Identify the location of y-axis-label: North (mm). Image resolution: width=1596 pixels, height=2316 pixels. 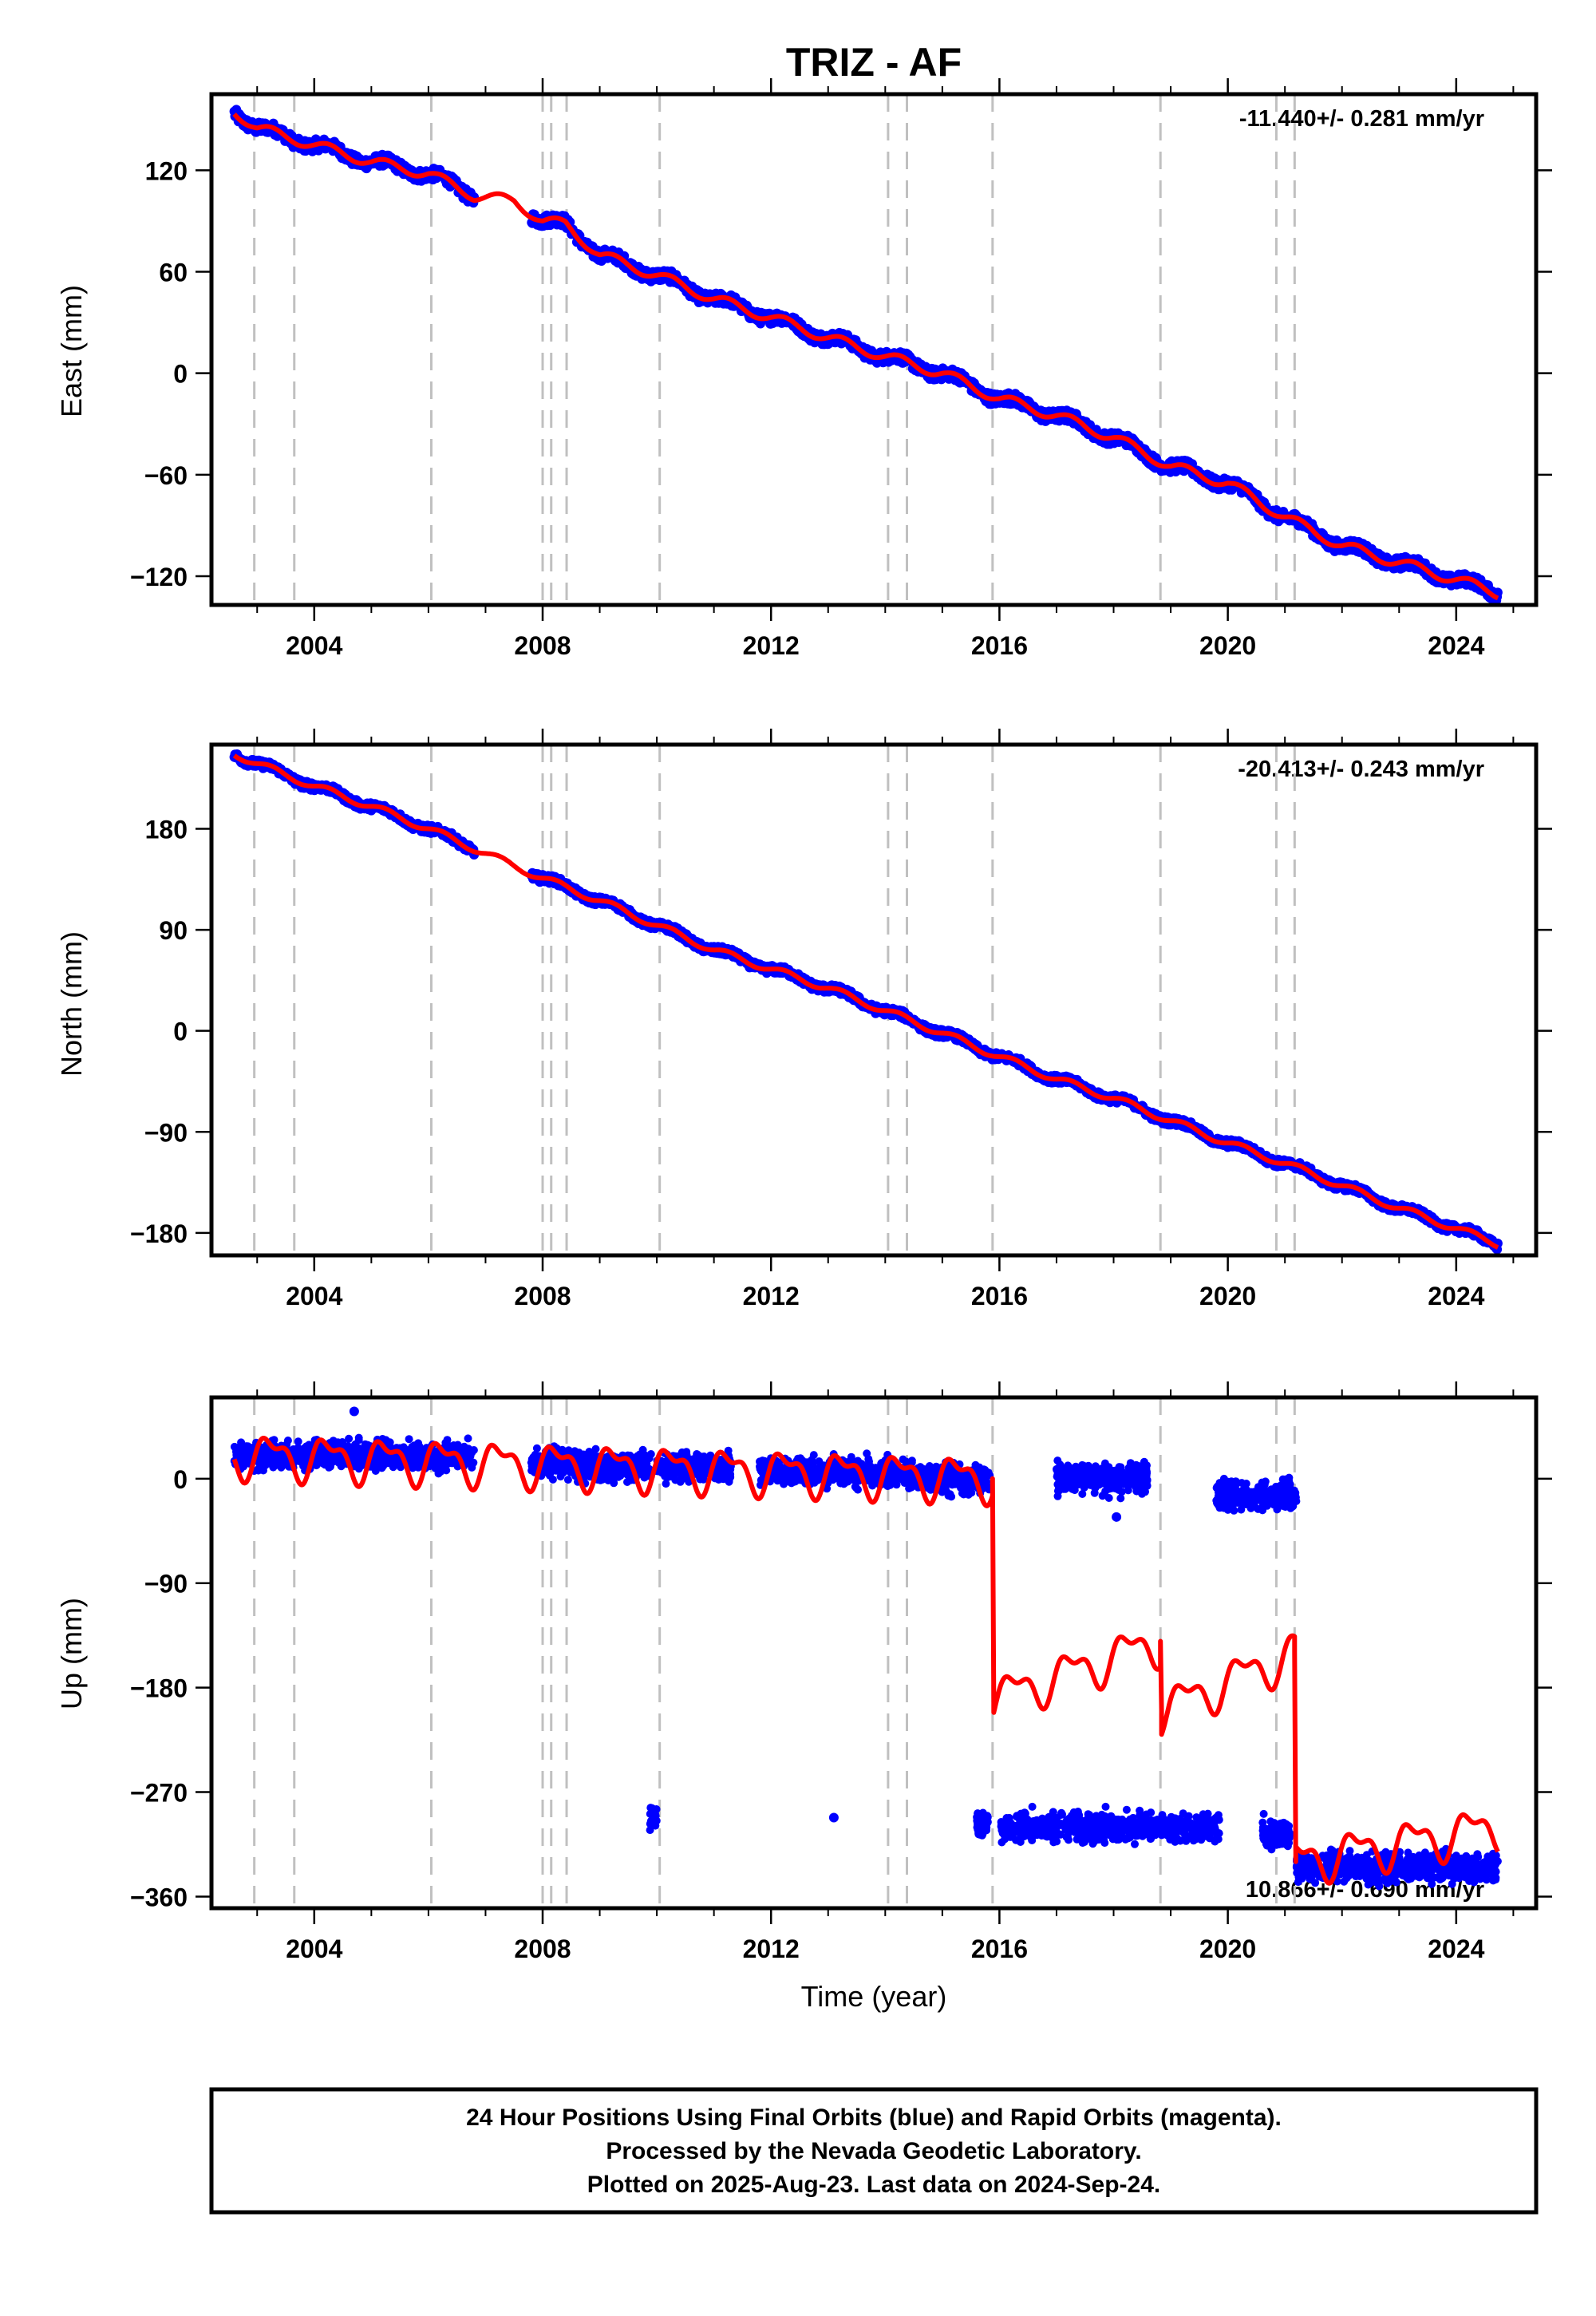
(71, 1004).